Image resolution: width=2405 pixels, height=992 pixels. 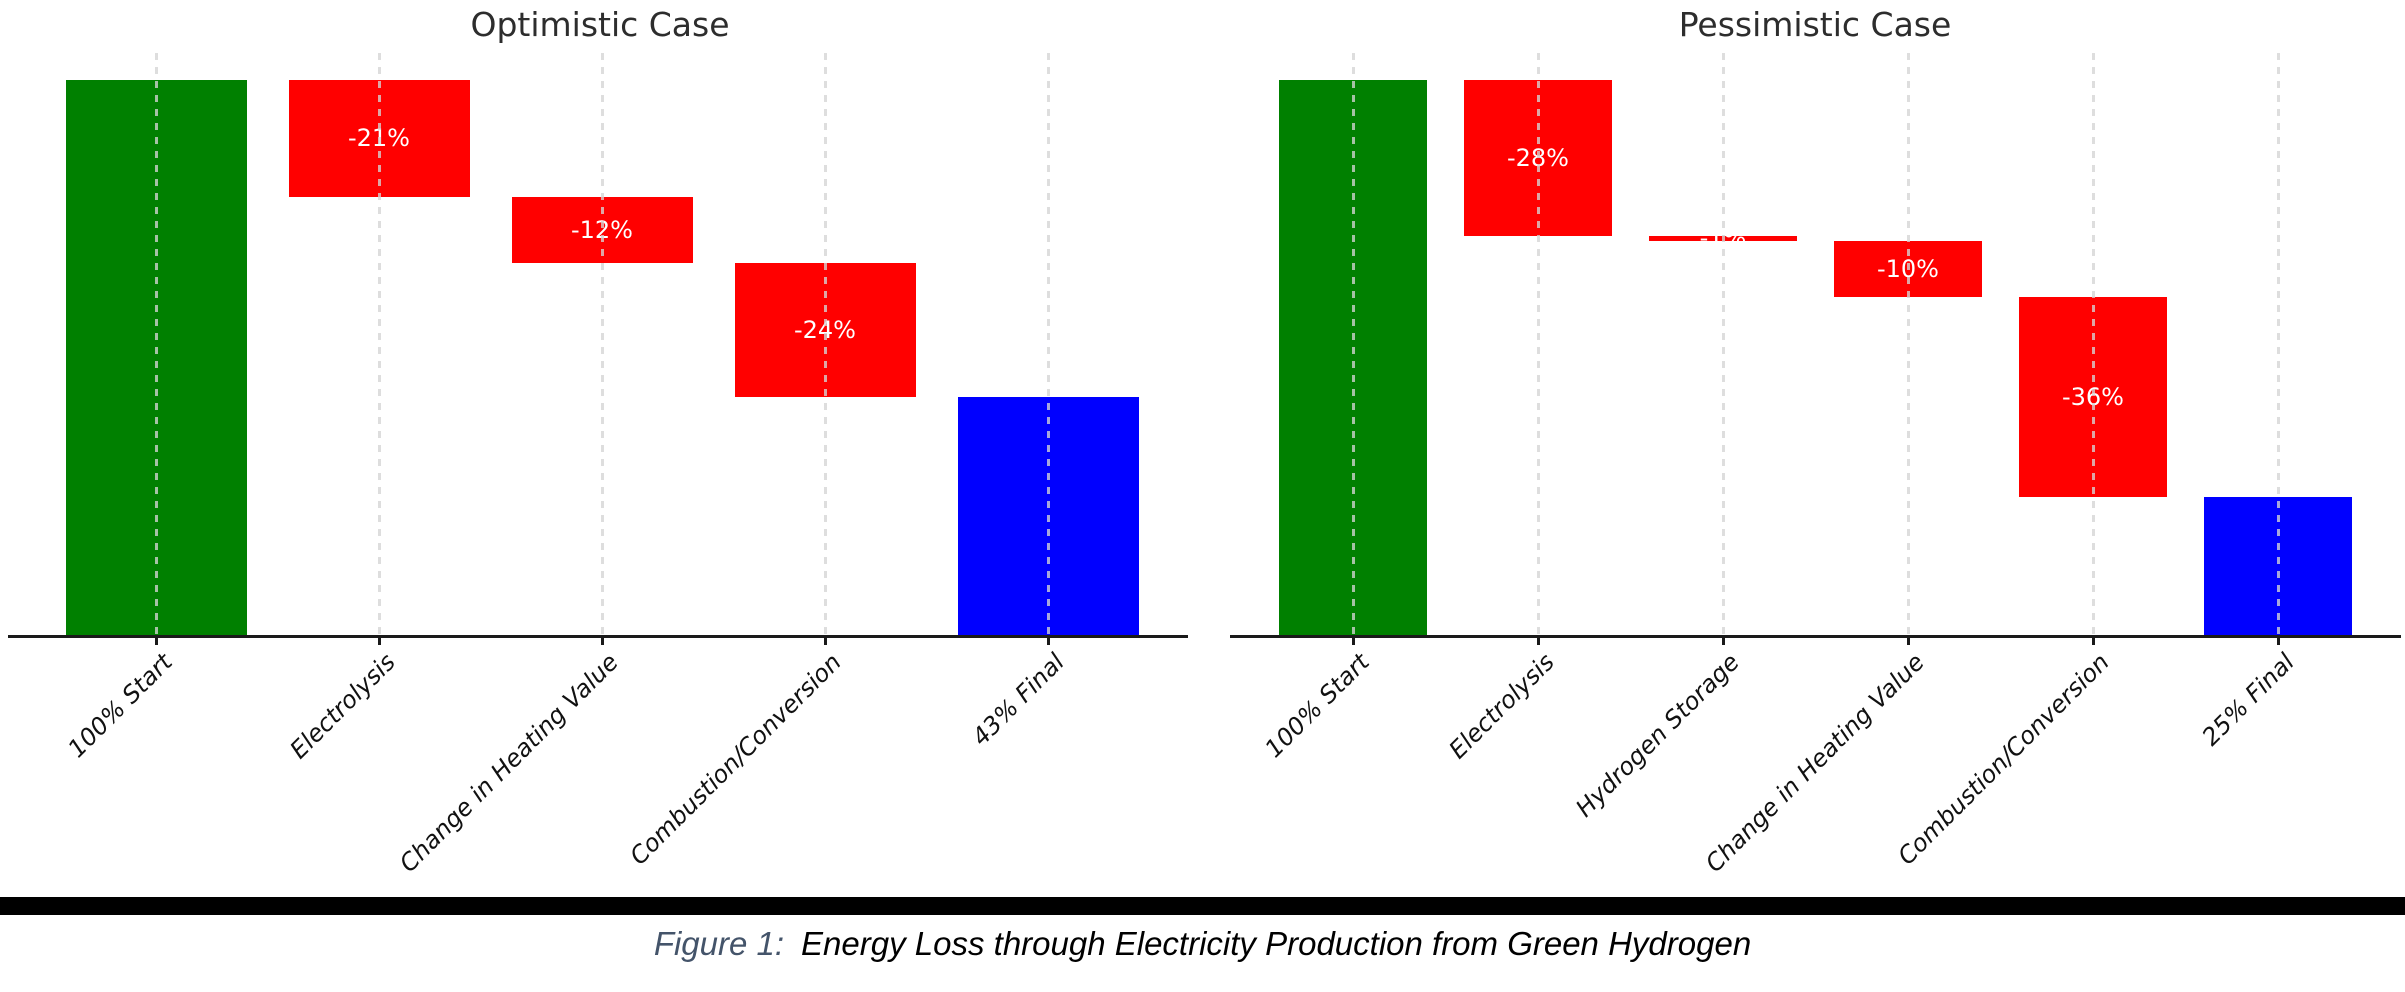 I want to click on x-tick-label: Hydrogen Storage, so click(x=1657, y=735).